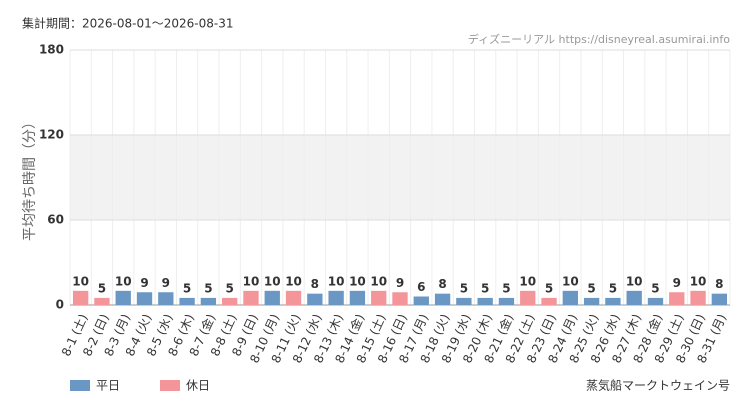 The width and height of the screenshot is (750, 410). I want to click on y-tick-label: 60, so click(55, 220).